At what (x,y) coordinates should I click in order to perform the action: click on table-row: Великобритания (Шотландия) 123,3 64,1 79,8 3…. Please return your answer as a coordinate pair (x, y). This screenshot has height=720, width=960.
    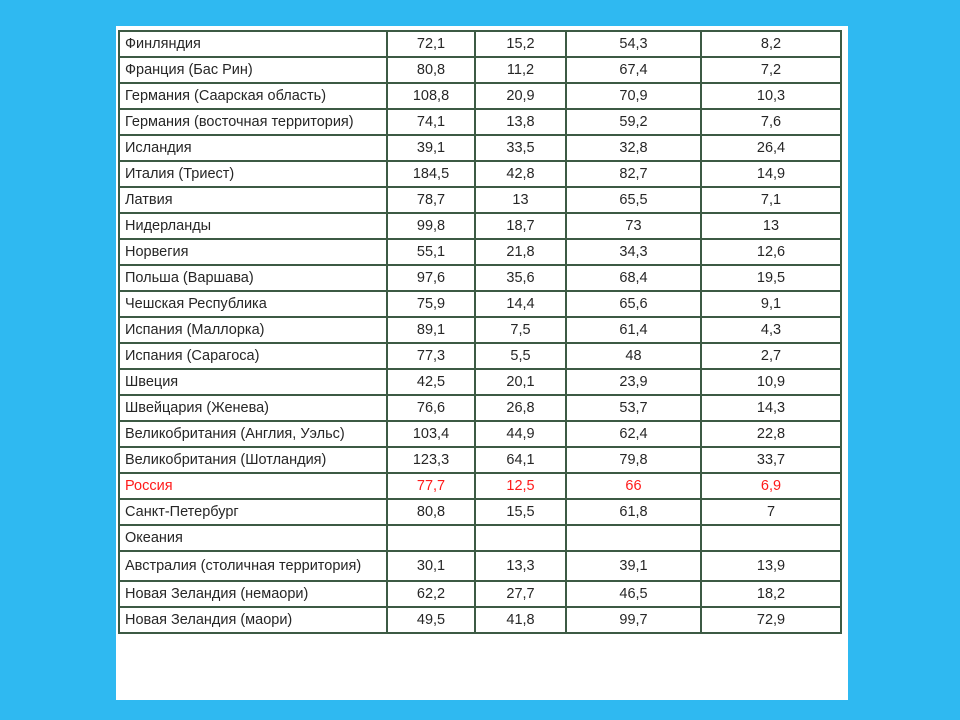
    Looking at the image, I should click on (480, 460).